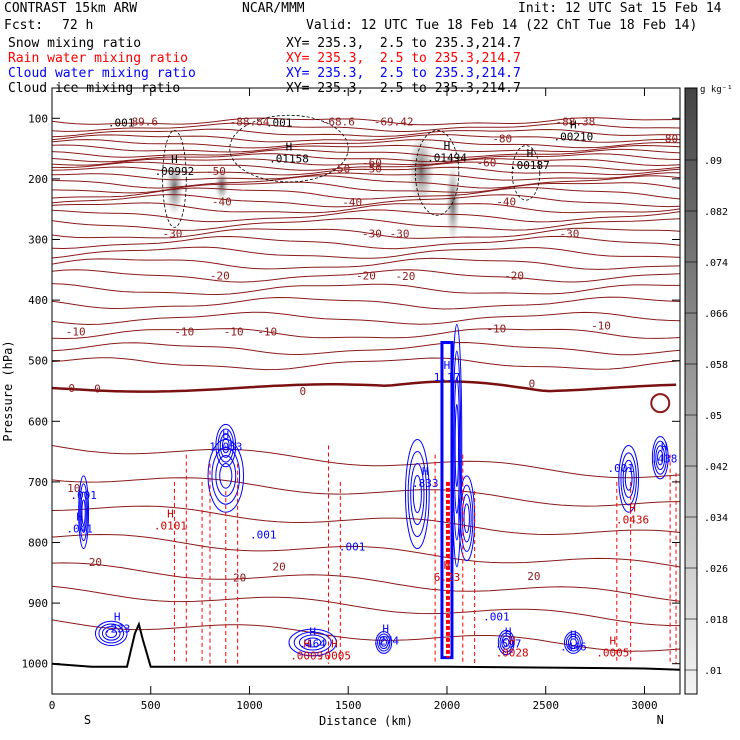  Describe the element at coordinates (289, 159) in the screenshot. I see `snow-maximum-label: .01158` at that location.